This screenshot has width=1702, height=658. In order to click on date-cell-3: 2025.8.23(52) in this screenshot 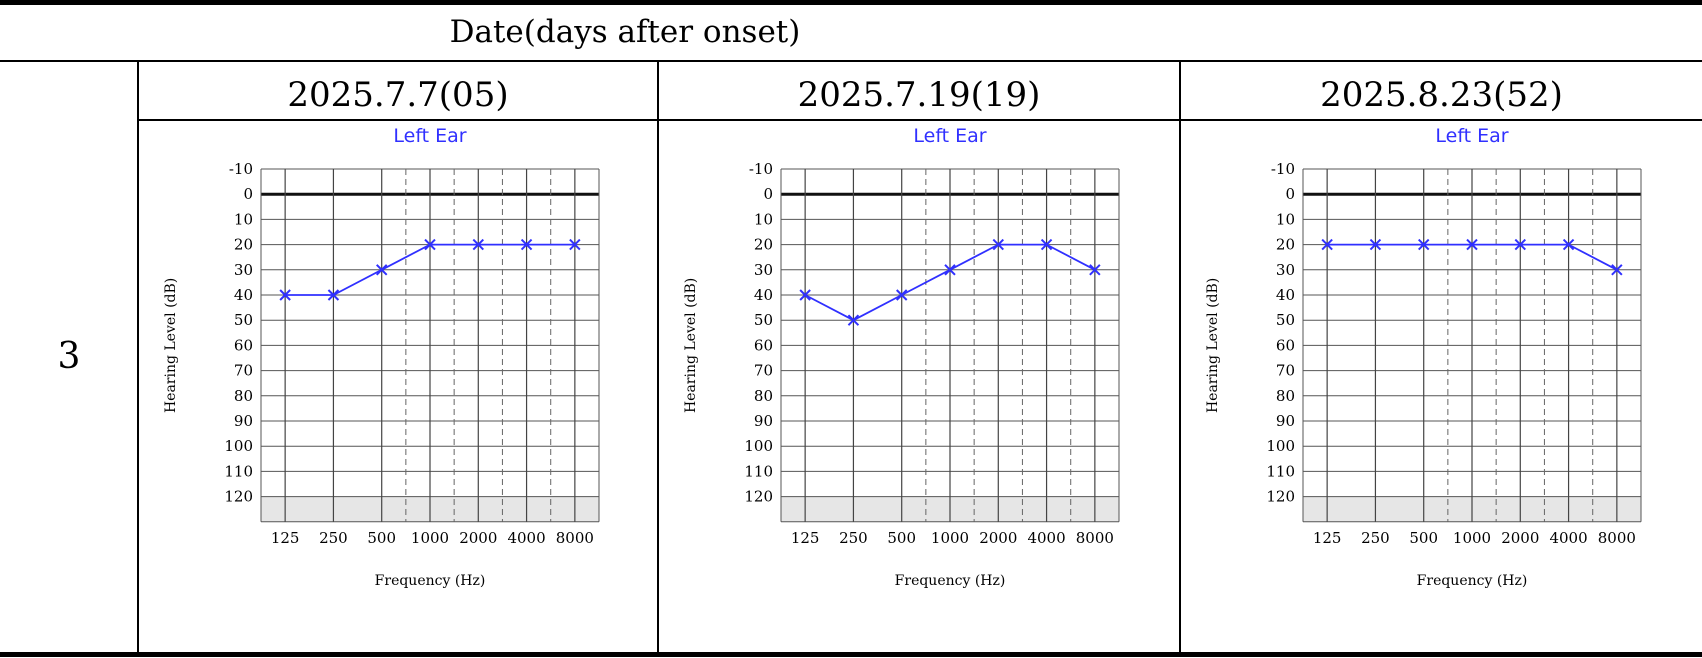, I will do `click(1441, 95)`.